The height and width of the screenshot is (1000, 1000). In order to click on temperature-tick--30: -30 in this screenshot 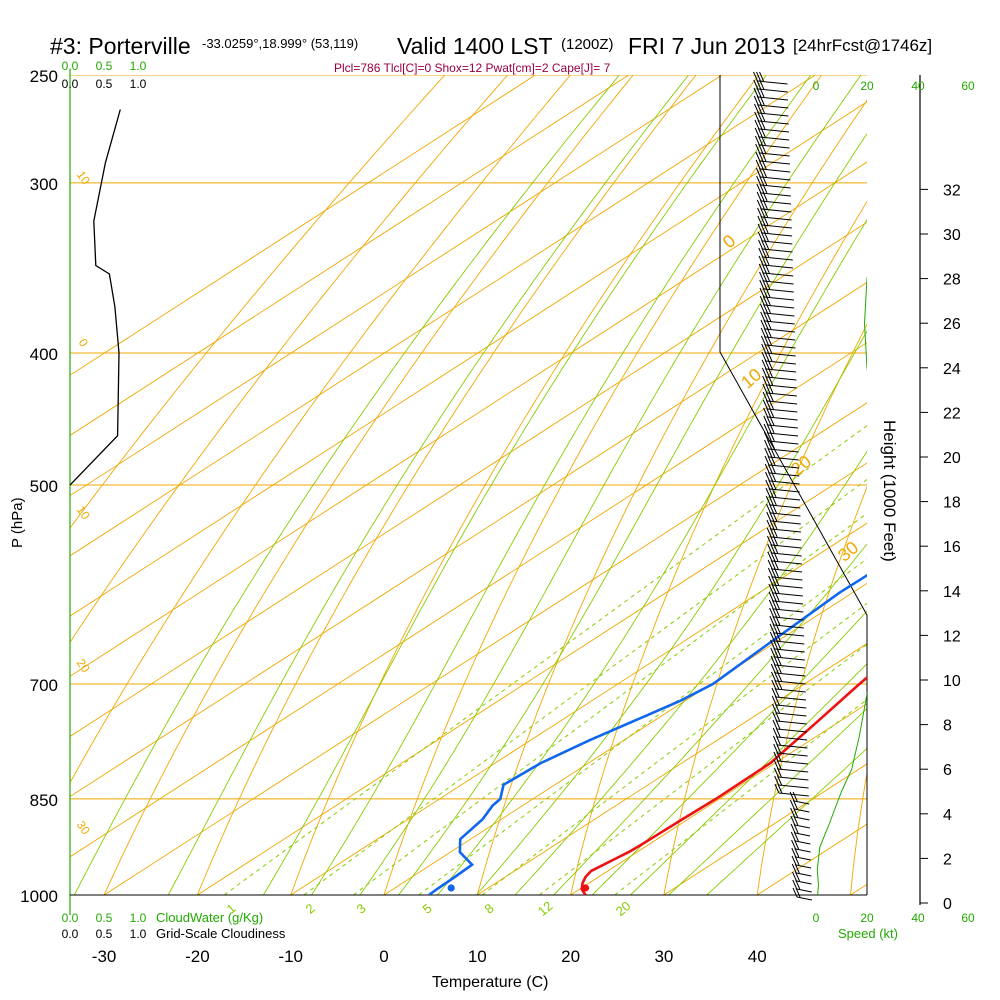, I will do `click(104, 956)`.